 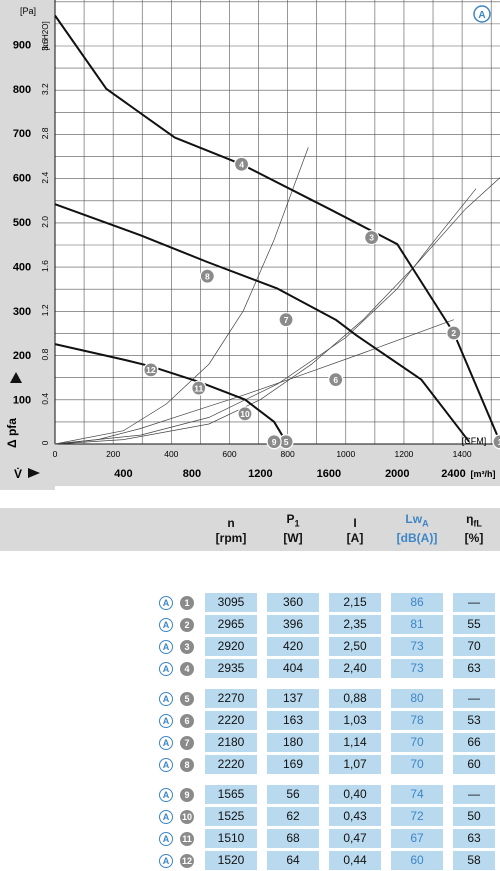 What do you see at coordinates (293, 816) in the screenshot?
I see `power-cell: 62` at bounding box center [293, 816].